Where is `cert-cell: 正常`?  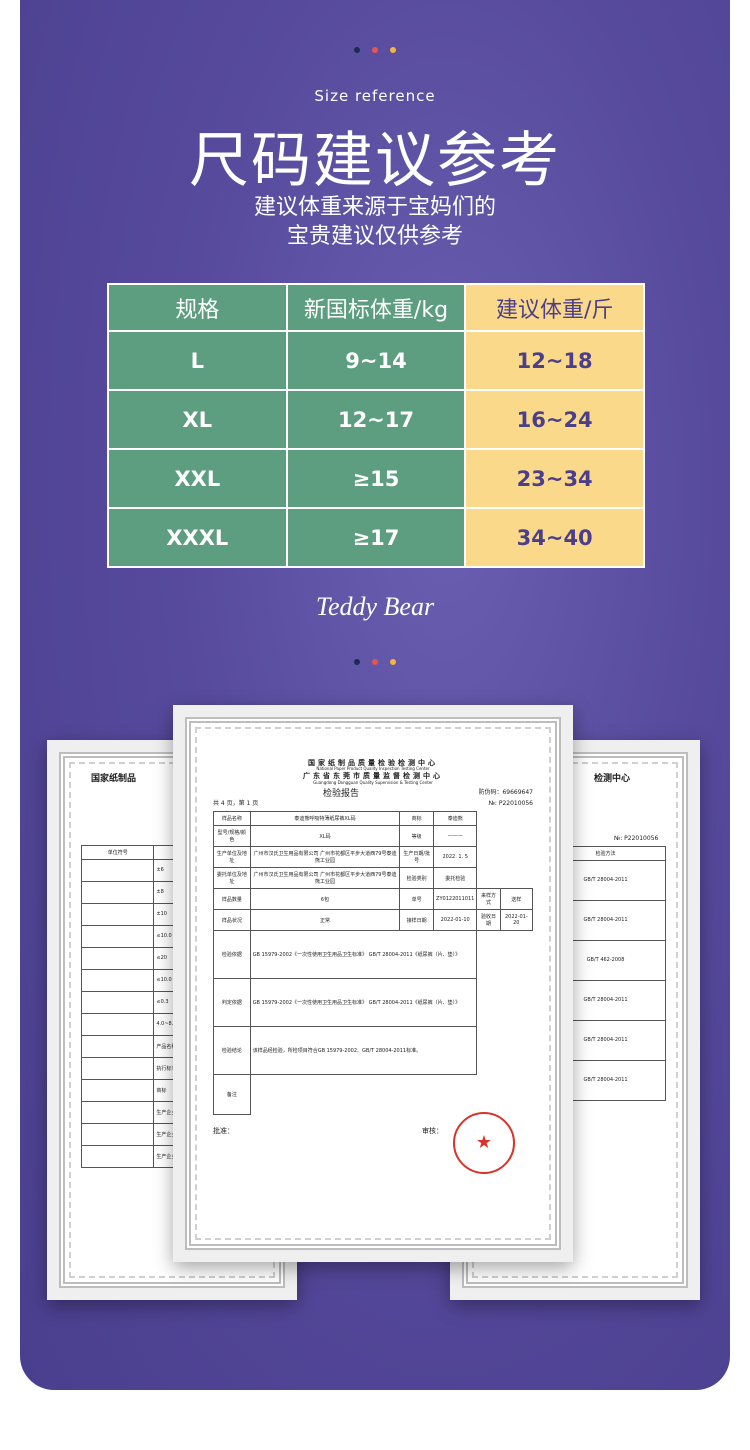
cert-cell: 正常 is located at coordinates (325, 920).